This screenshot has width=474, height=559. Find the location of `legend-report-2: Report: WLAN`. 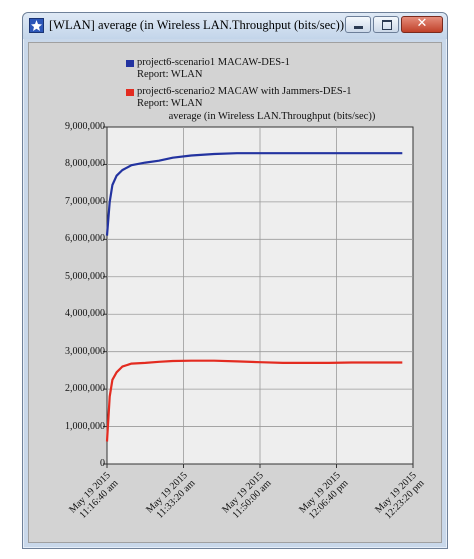

legend-report-2: Report: WLAN is located at coordinates (170, 103).